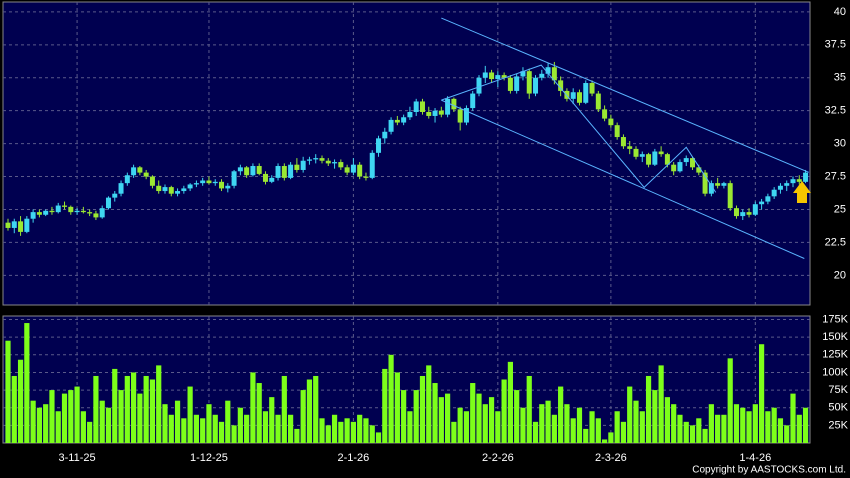 This screenshot has width=850, height=478. I want to click on x-tick-label: 1-4-26, so click(755, 458).